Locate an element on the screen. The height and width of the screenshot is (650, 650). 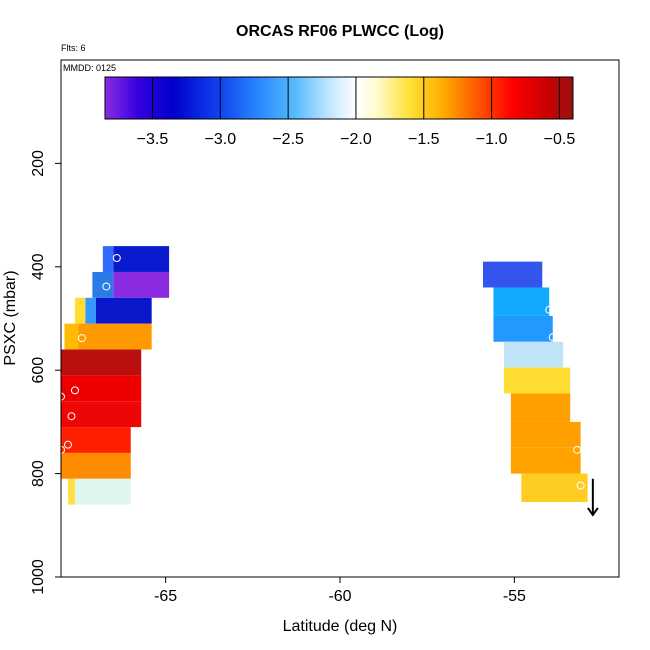
x-axis-ticks: -65 -60 -55 is located at coordinates (340, 591).